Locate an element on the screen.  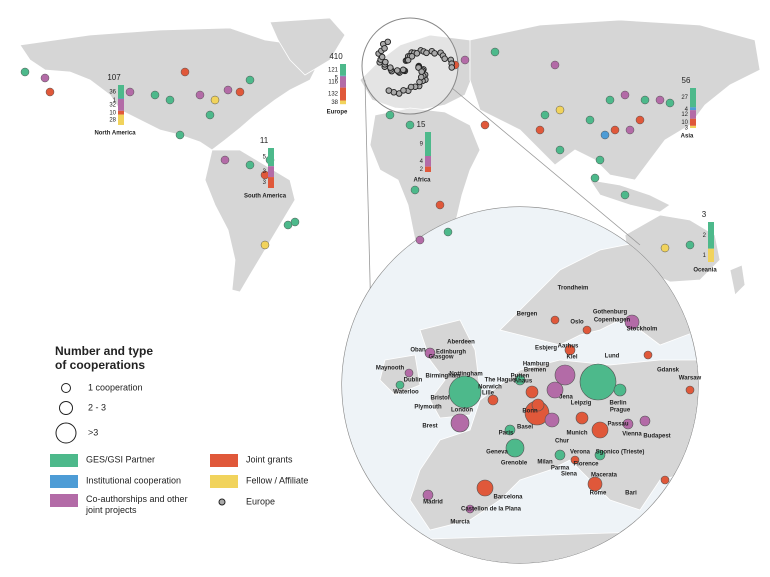
europe-key-label: Europe is located at coordinates (260, 501).